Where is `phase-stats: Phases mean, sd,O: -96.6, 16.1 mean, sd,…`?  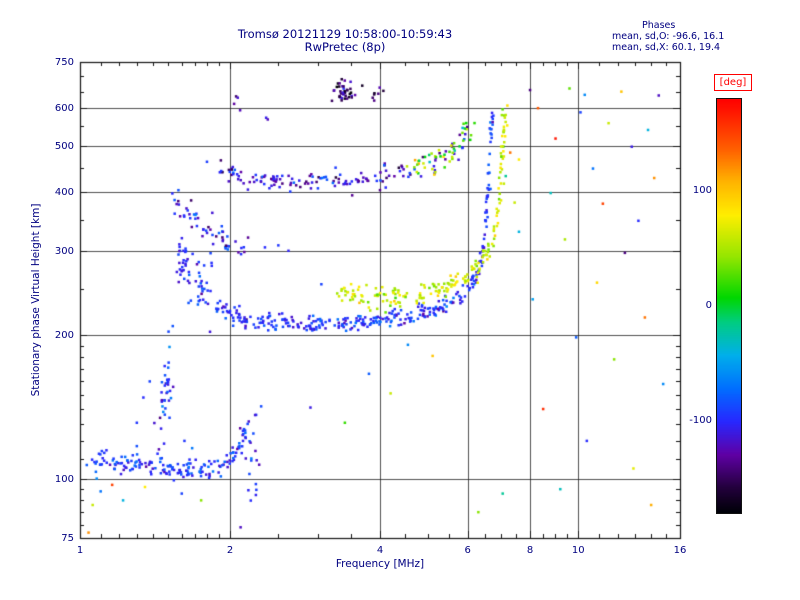
phase-stats: Phases mean, sd,O: -96.6, 16.1 mean, sd,… is located at coordinates (704, 36).